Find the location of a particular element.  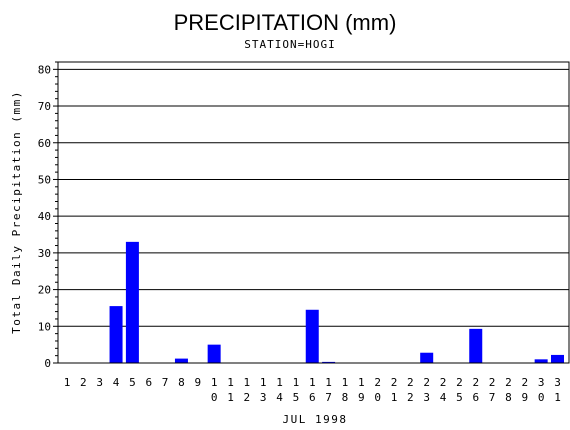

chart-subtitle: STATION=HOGI is located at coordinates (289, 44).